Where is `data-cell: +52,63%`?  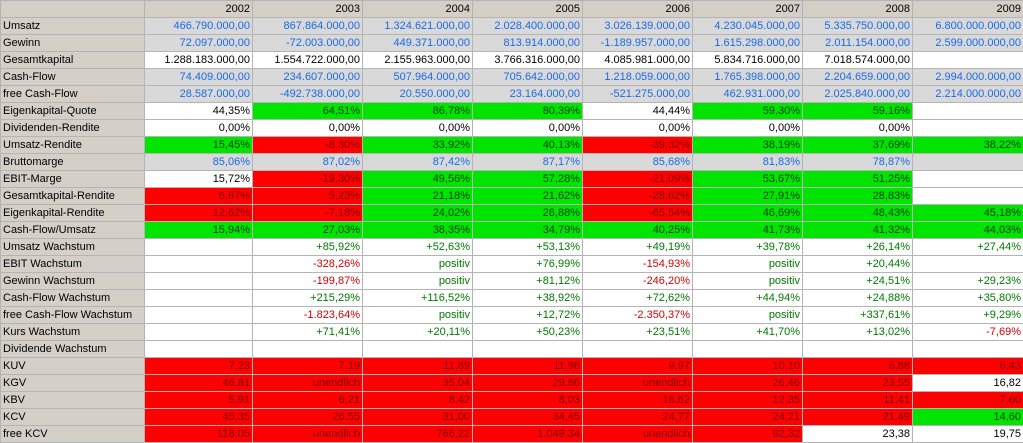 data-cell: +52,63% is located at coordinates (418, 247).